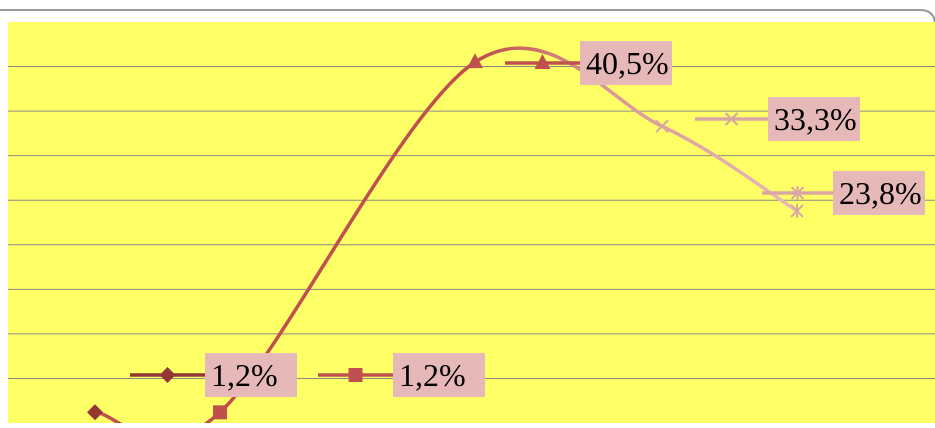  I want to click on data-label: 33,3%, so click(815, 119).